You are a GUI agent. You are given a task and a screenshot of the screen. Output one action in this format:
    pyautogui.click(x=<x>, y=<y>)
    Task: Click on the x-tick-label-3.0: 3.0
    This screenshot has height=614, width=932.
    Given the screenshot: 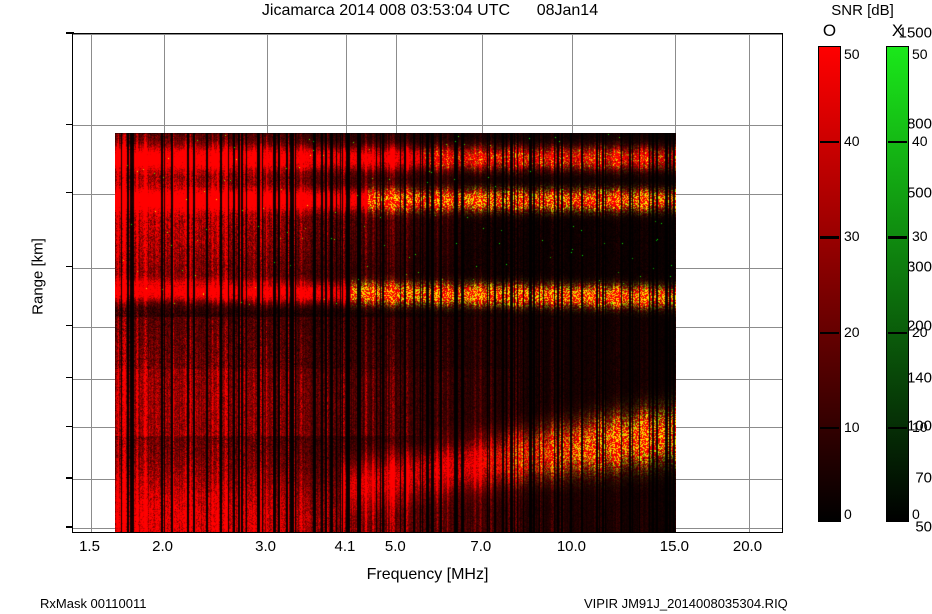 What is the action you would take?
    pyautogui.click(x=266, y=546)
    